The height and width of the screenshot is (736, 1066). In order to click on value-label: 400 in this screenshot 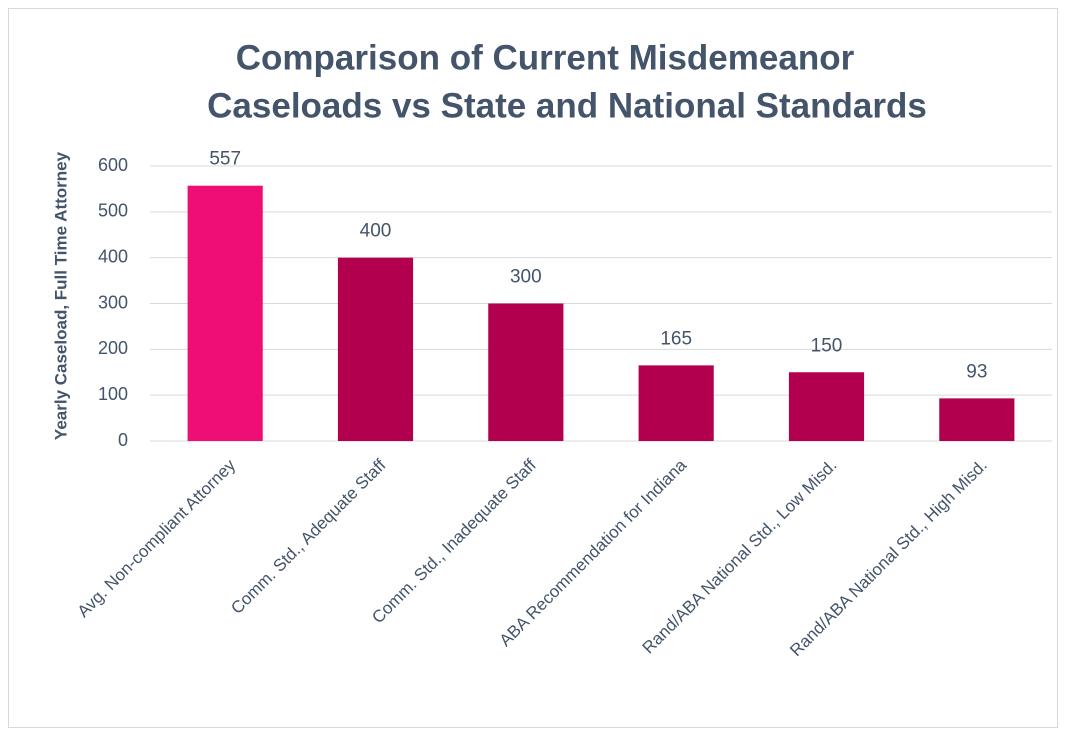, I will do `click(376, 231)`.